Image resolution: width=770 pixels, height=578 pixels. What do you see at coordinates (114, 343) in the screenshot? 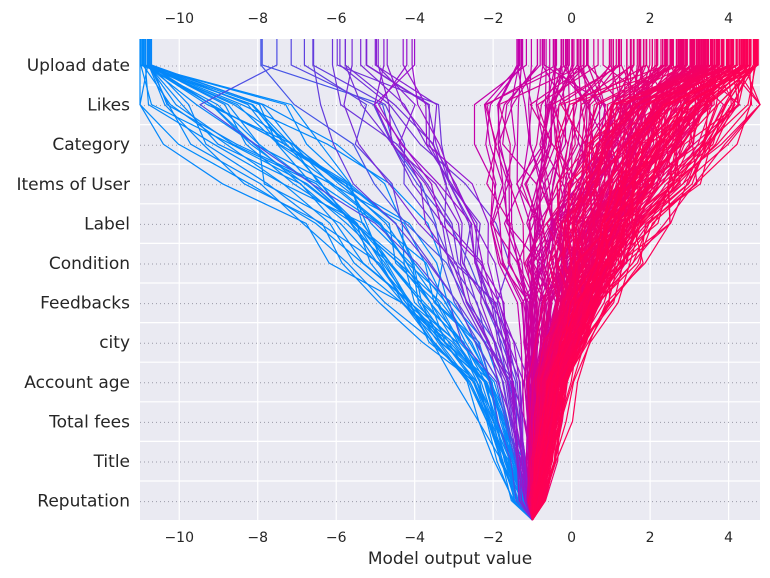
I see `feature-label: city` at bounding box center [114, 343].